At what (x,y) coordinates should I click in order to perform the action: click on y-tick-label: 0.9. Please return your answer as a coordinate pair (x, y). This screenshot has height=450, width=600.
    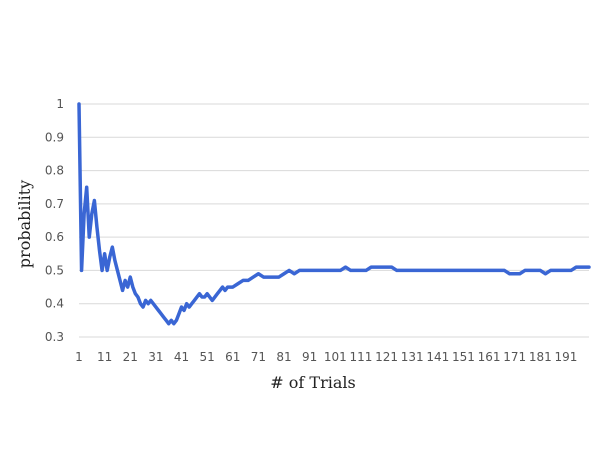
    Looking at the image, I should click on (54, 137).